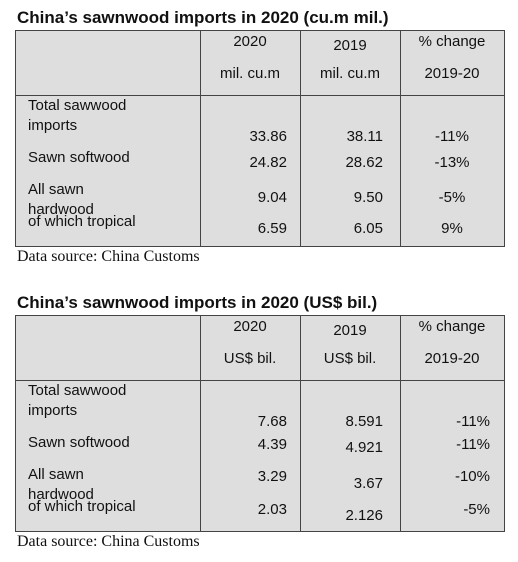 This screenshot has width=518, height=562. What do you see at coordinates (364, 136) in the screenshot?
I see `cell-value: 38.11` at bounding box center [364, 136].